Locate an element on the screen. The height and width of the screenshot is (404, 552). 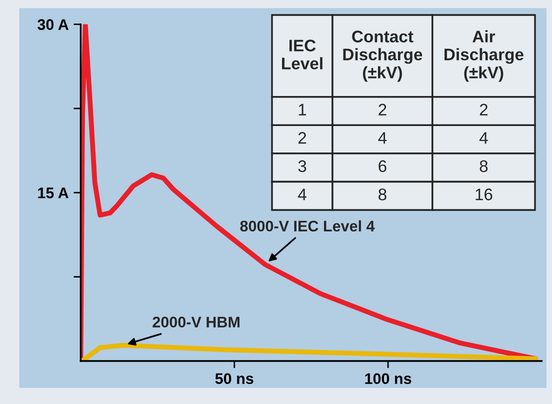
x-tick-label: 50 ns is located at coordinates (234, 378).